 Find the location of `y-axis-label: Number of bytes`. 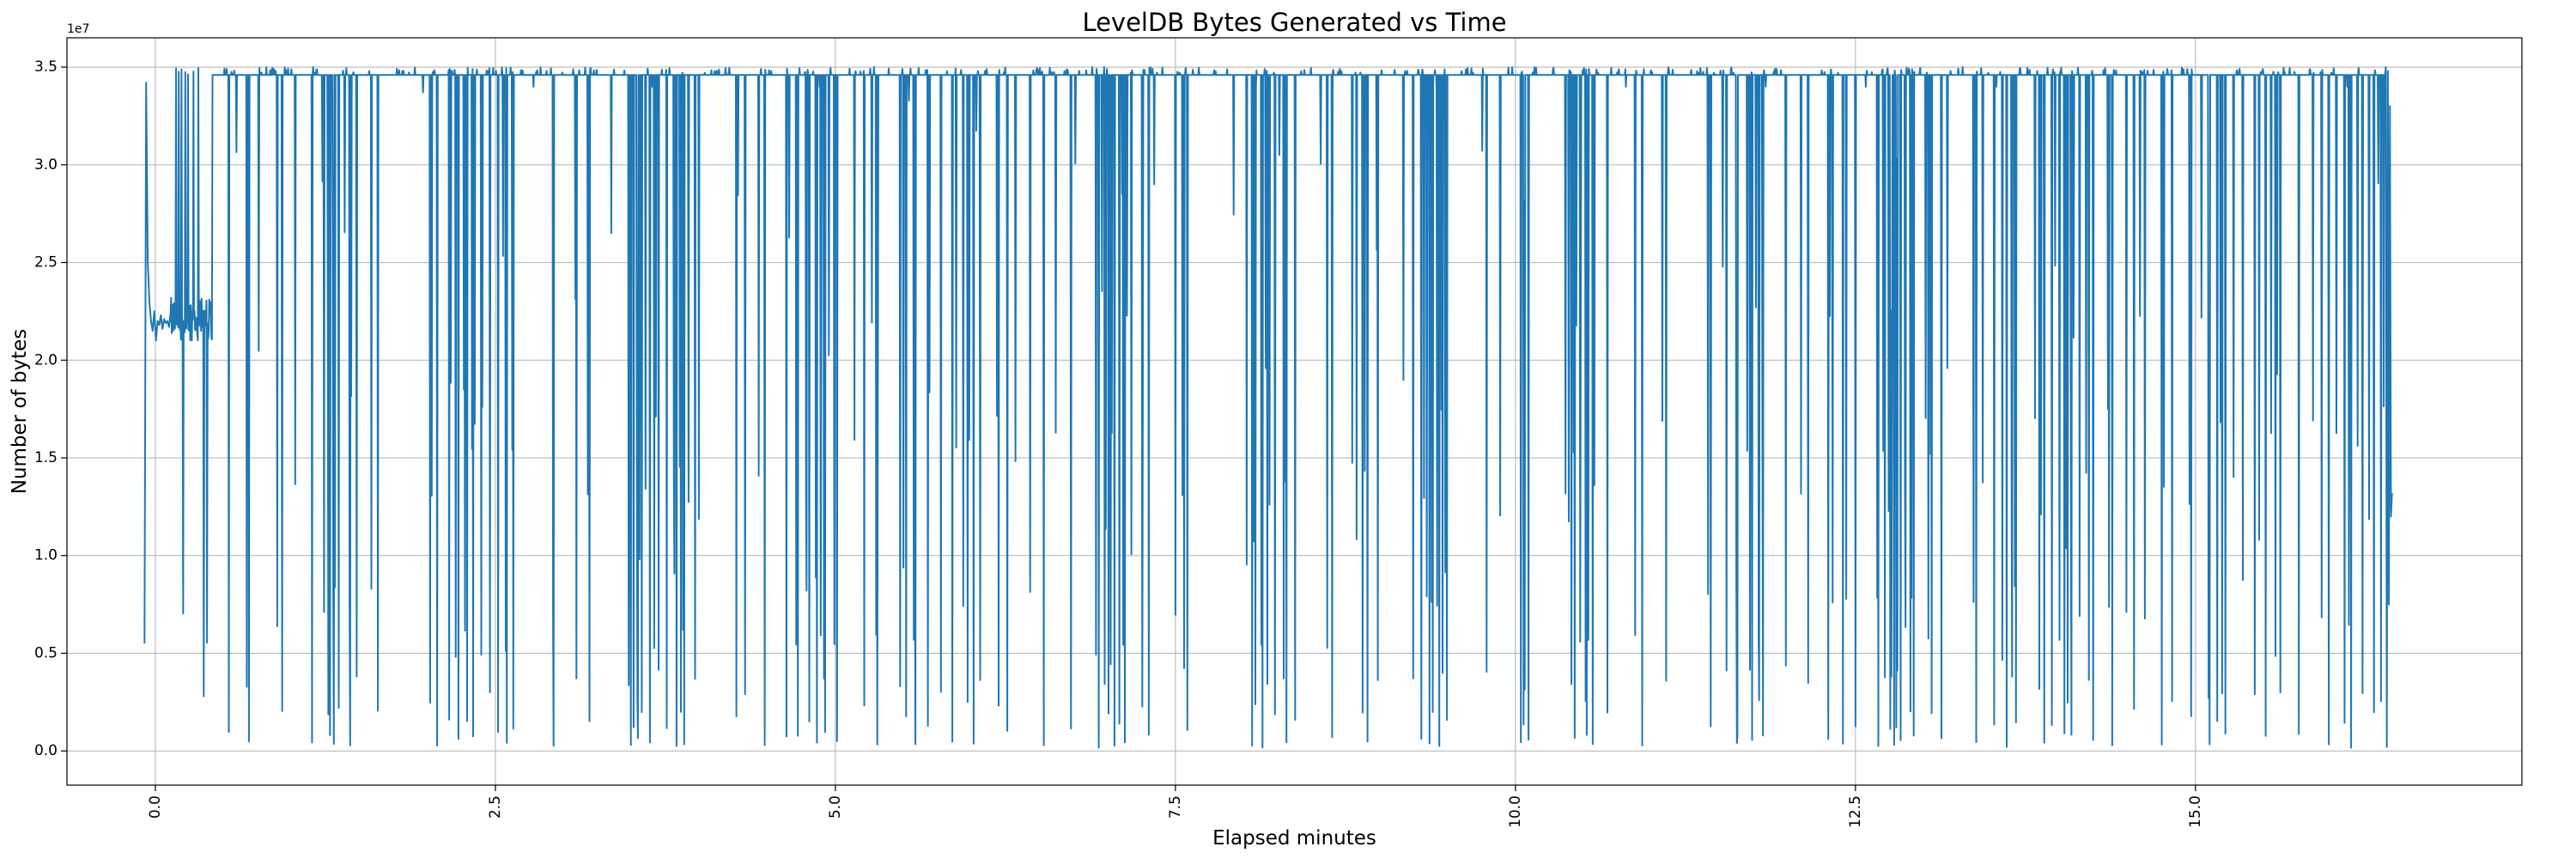

y-axis-label: Number of bytes is located at coordinates (20, 412).